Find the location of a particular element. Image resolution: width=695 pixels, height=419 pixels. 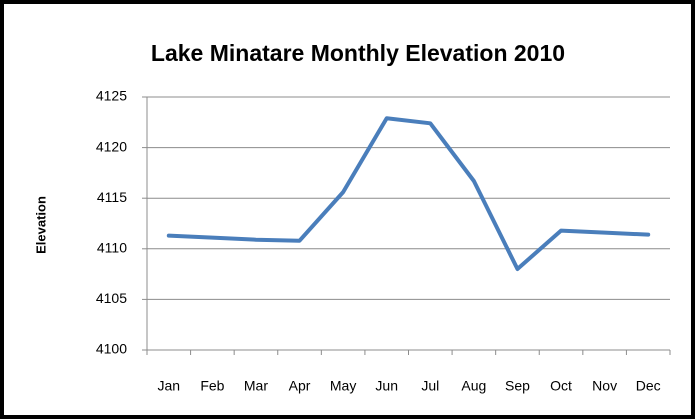

x-tick-label: Aug is located at coordinates (473, 386).